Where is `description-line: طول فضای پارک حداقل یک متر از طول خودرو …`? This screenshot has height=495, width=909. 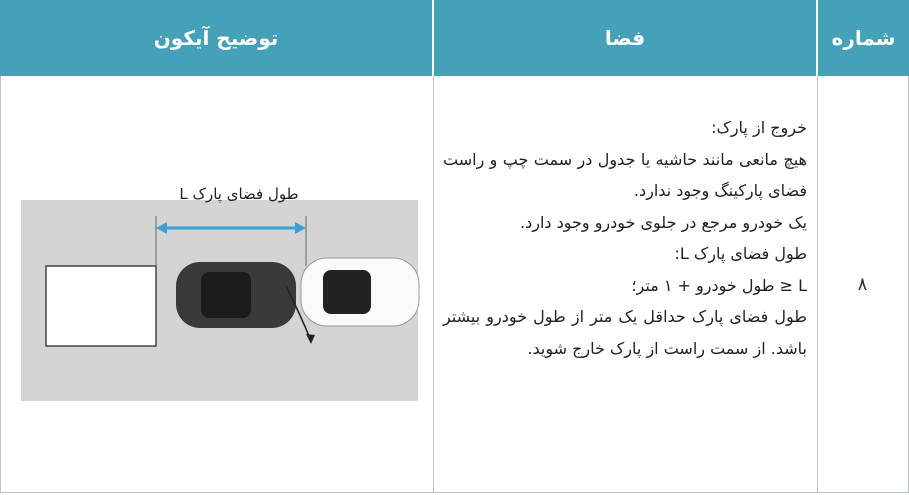
description-line: طول فضای پارک حداقل یک متر از طول خودرو … is located at coordinates (625, 332).